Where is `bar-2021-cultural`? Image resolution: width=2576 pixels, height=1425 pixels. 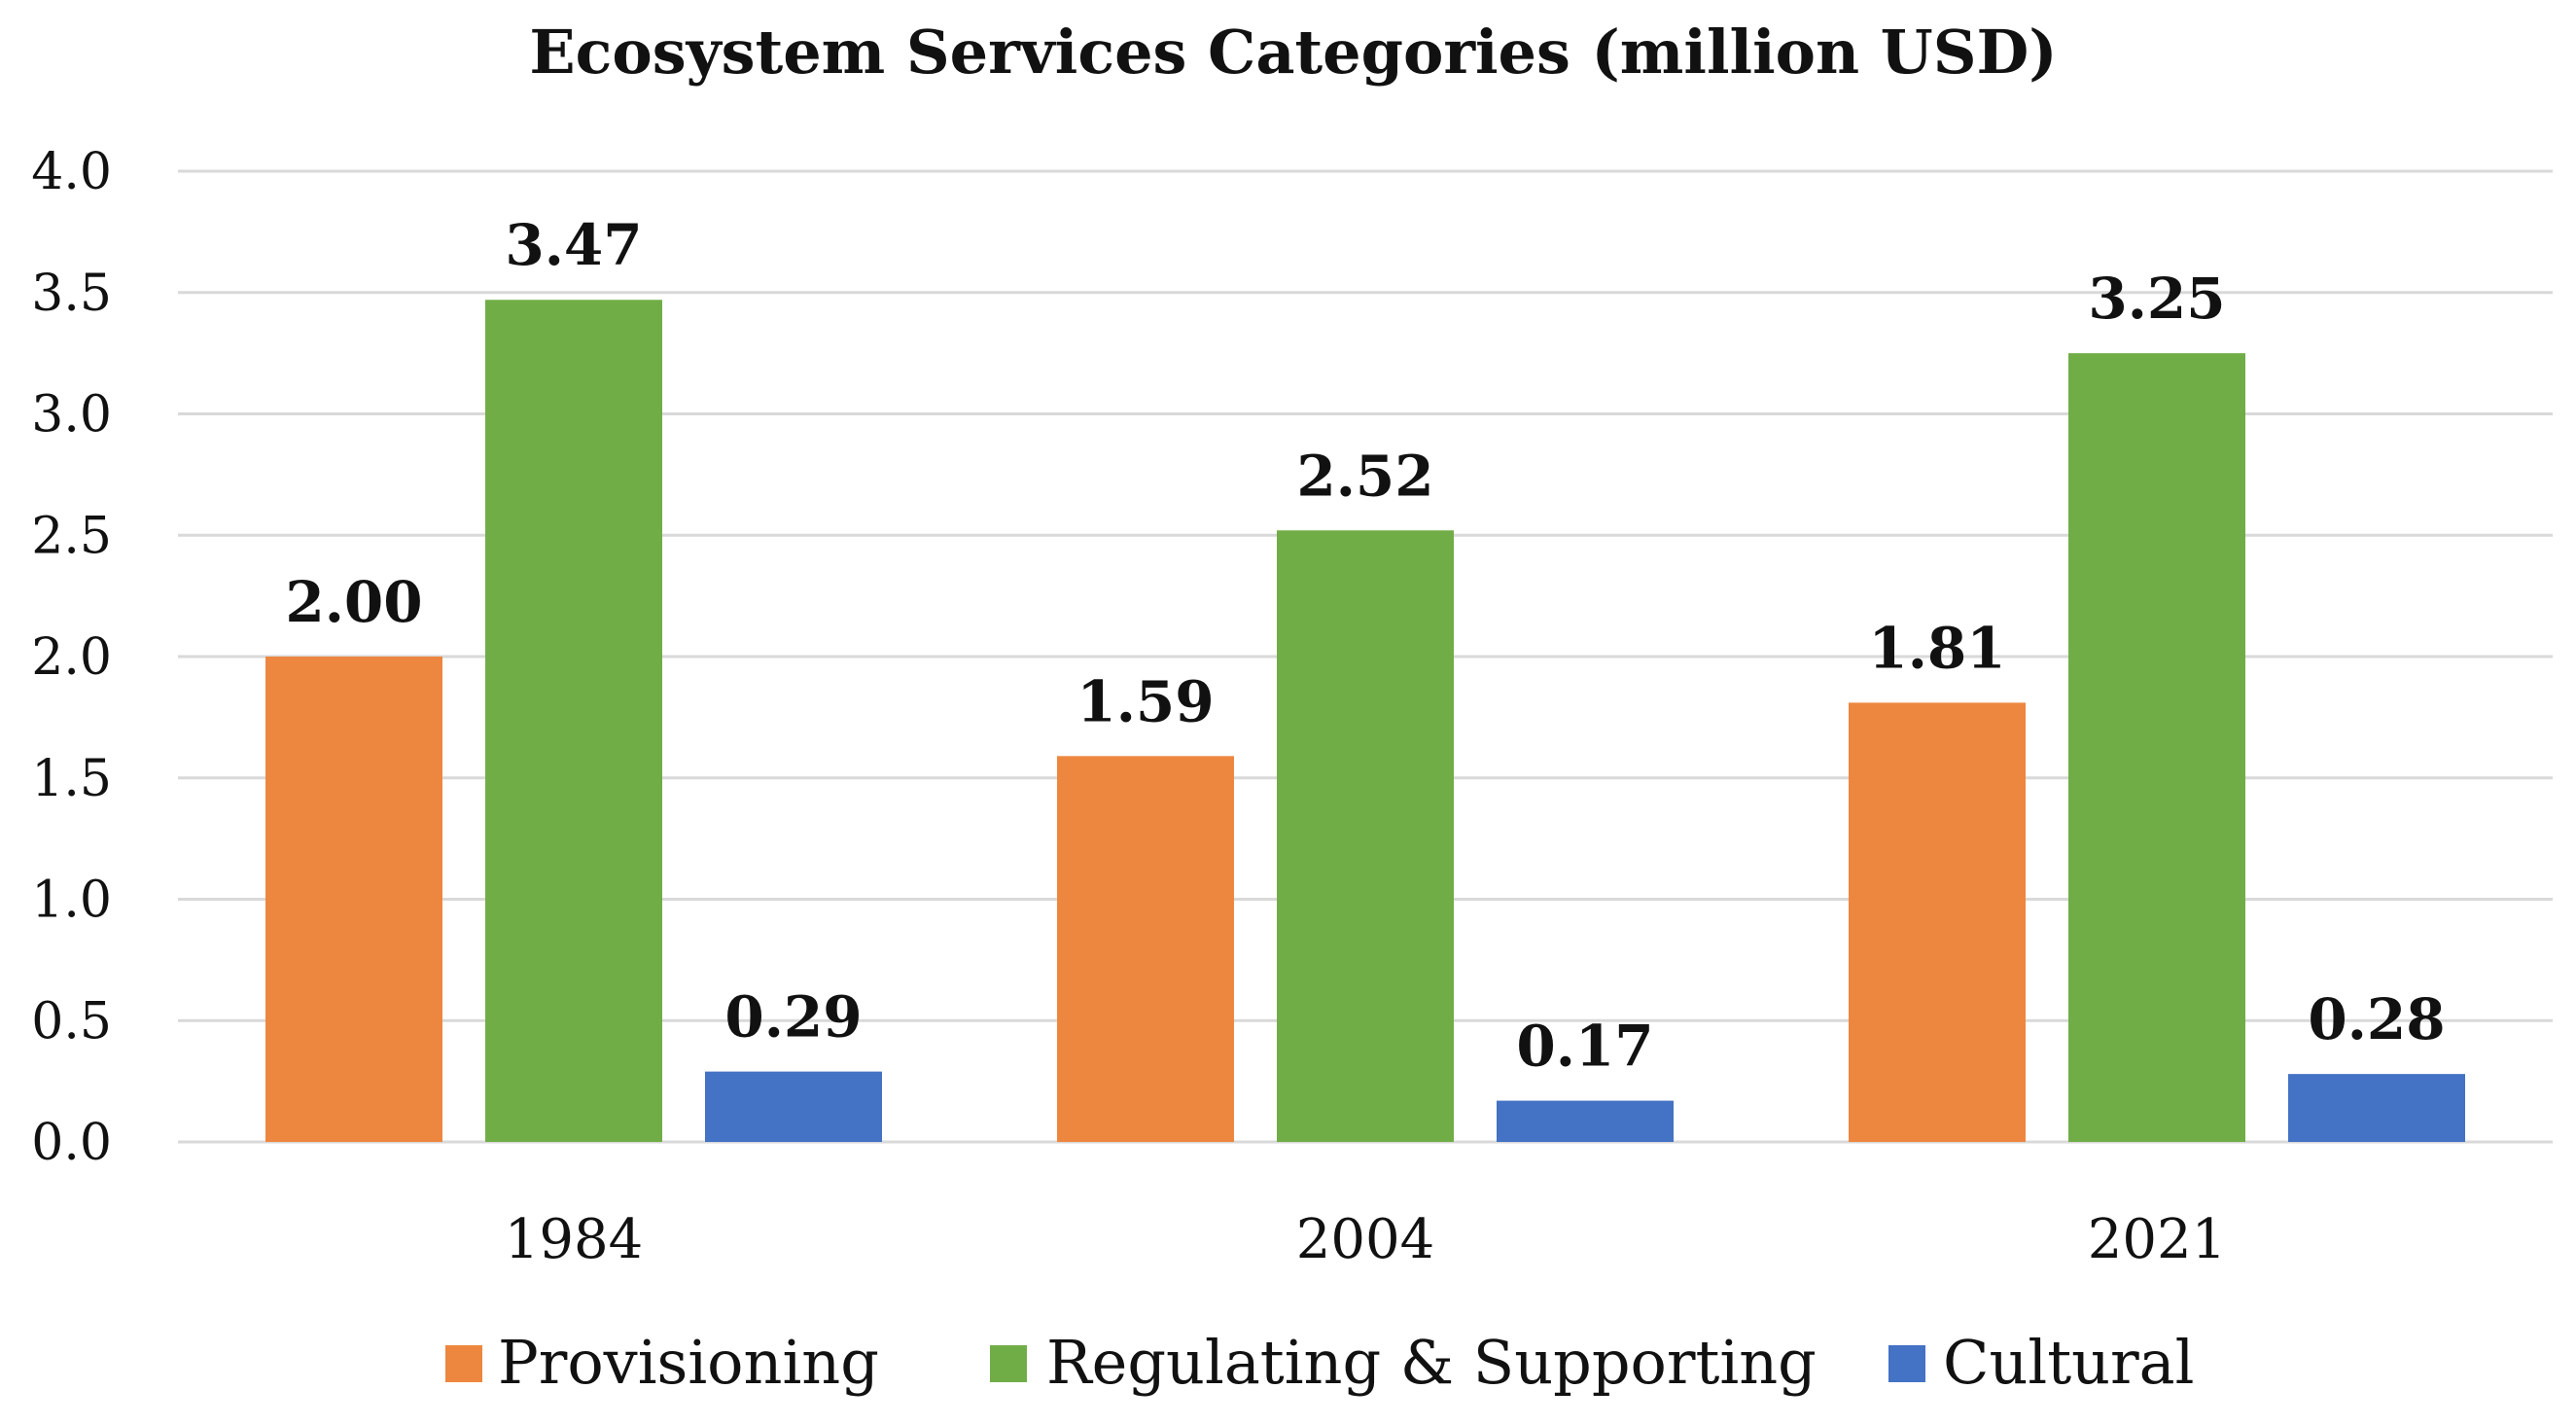
bar-2021-cultural is located at coordinates (2376, 1108).